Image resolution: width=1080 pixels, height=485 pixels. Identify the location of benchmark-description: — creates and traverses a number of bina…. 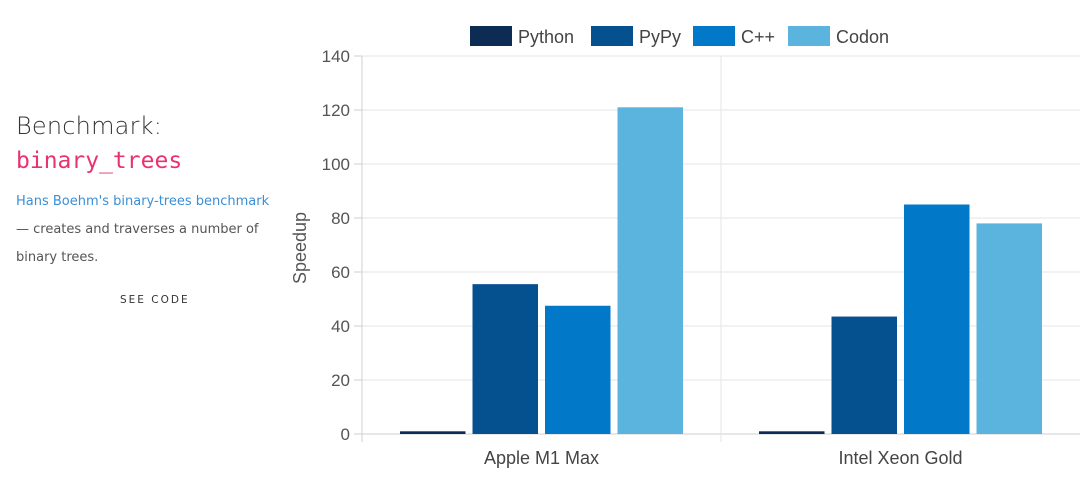
(137, 243).